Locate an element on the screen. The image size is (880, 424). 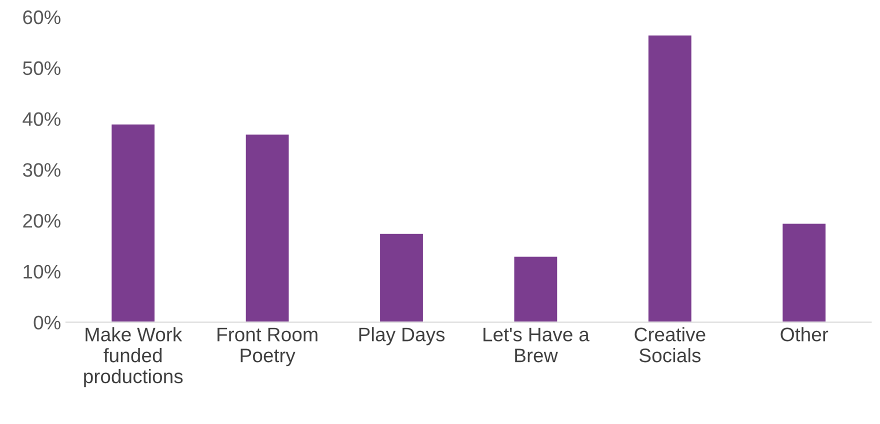
y-tick-label: 50% is located at coordinates (41, 68).